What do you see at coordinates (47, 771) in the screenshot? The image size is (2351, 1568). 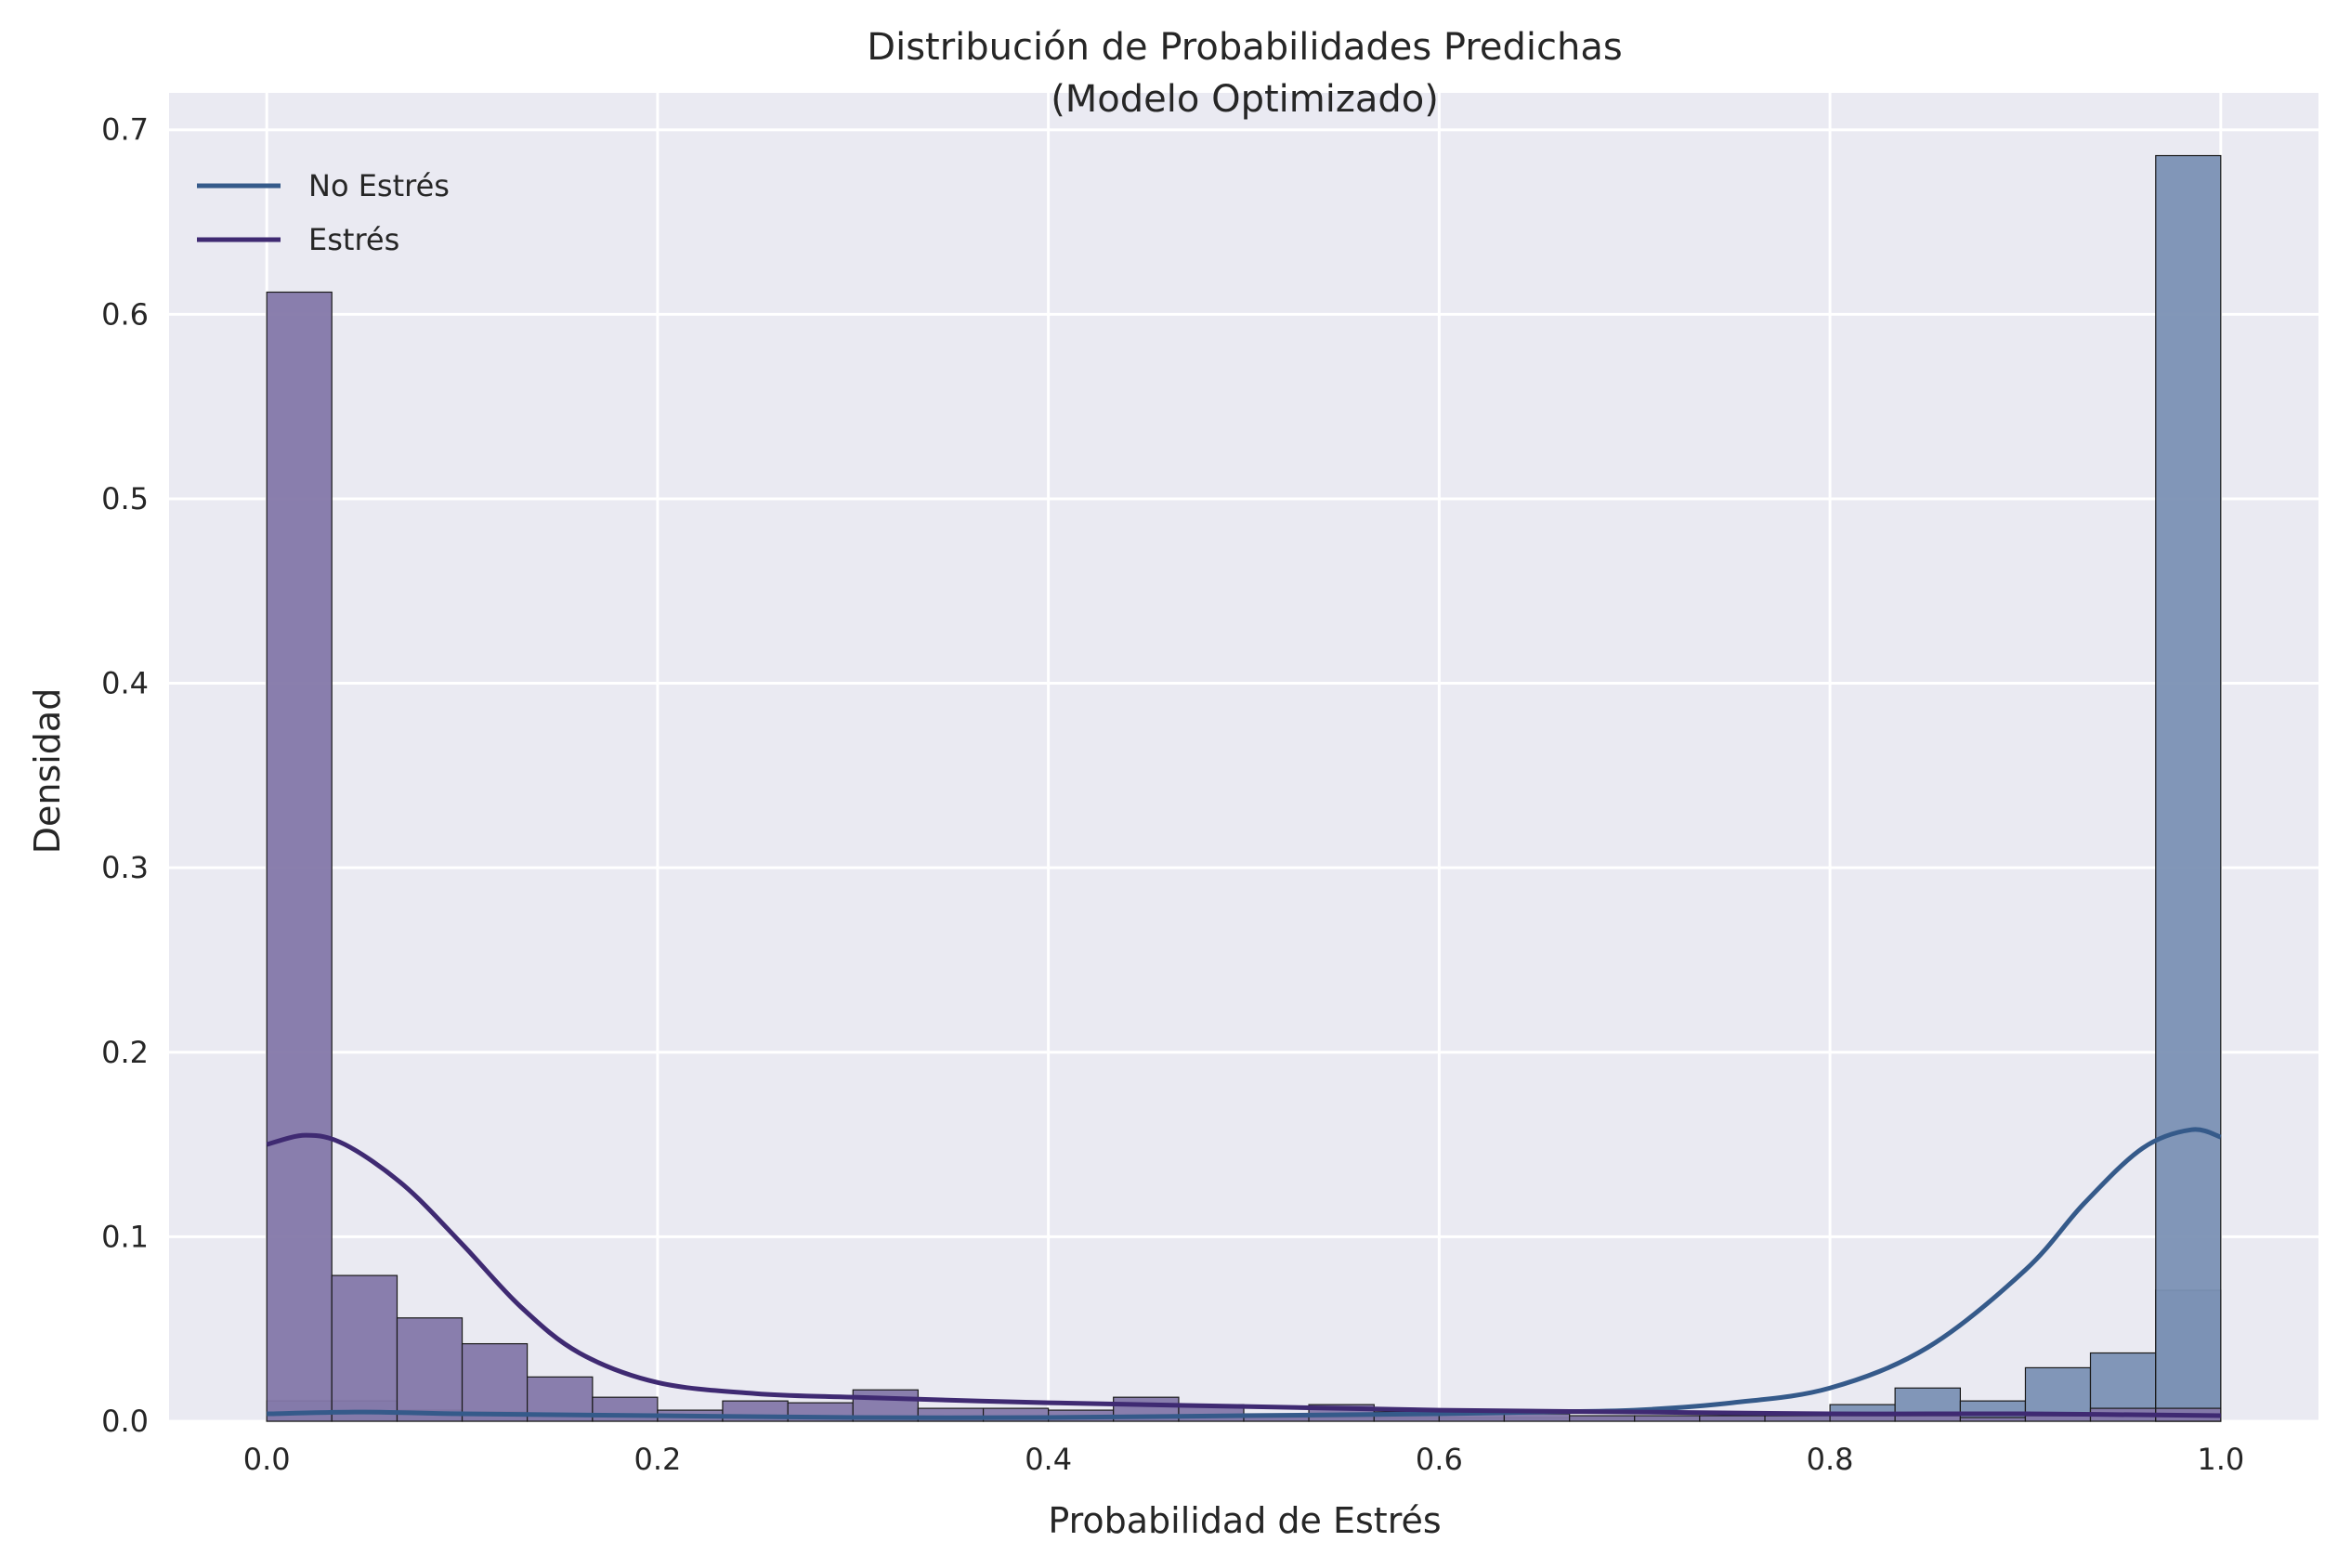 I see `y-axis-label: Densidad` at bounding box center [47, 771].